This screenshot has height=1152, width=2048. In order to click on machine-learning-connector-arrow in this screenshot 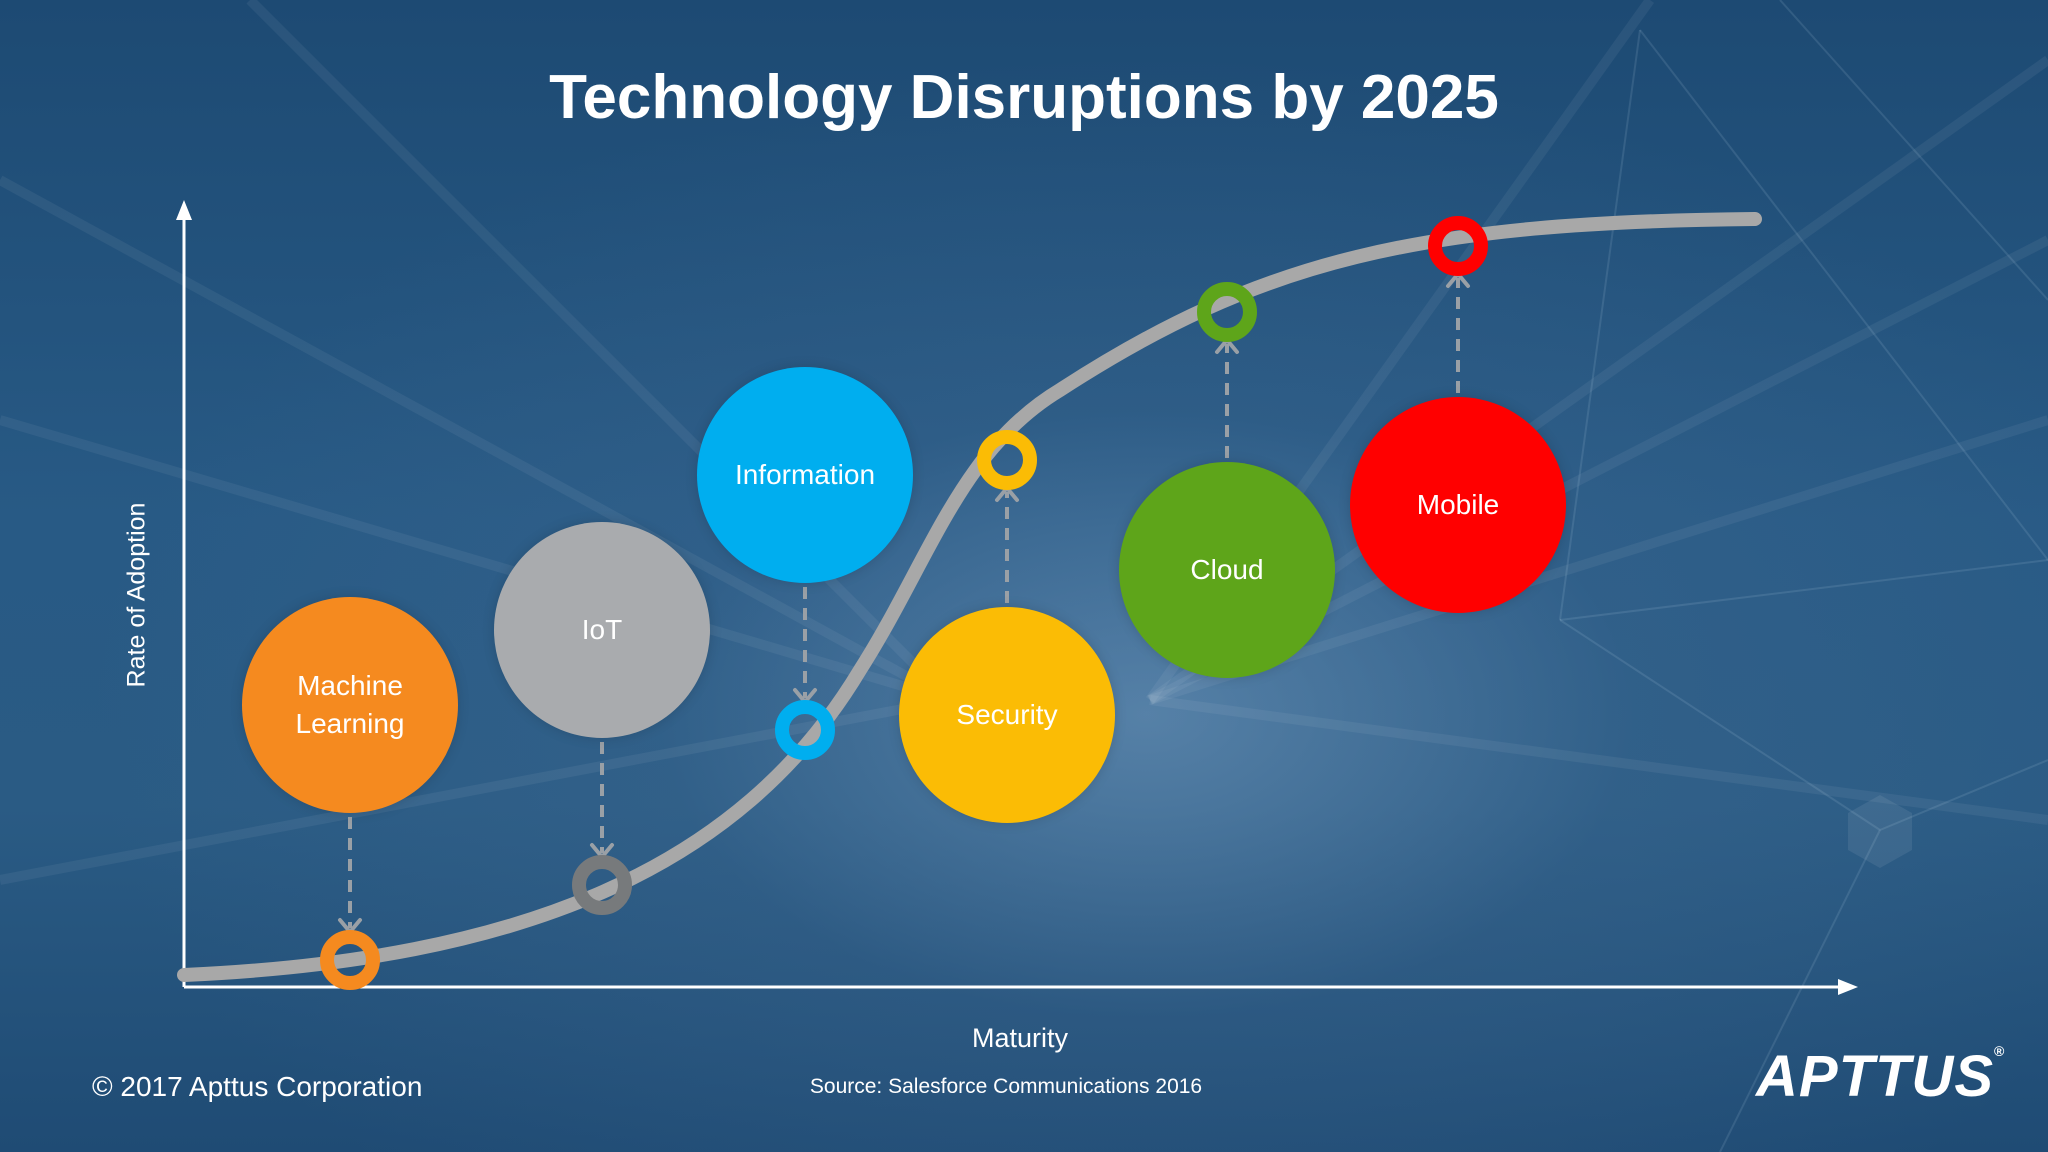, I will do `click(350, 876)`.